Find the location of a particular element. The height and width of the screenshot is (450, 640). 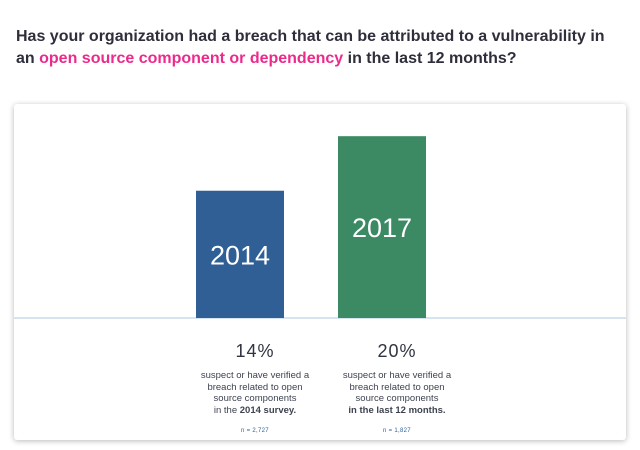

stat-desc-line-last: in the 2014 survey. is located at coordinates (255, 411).